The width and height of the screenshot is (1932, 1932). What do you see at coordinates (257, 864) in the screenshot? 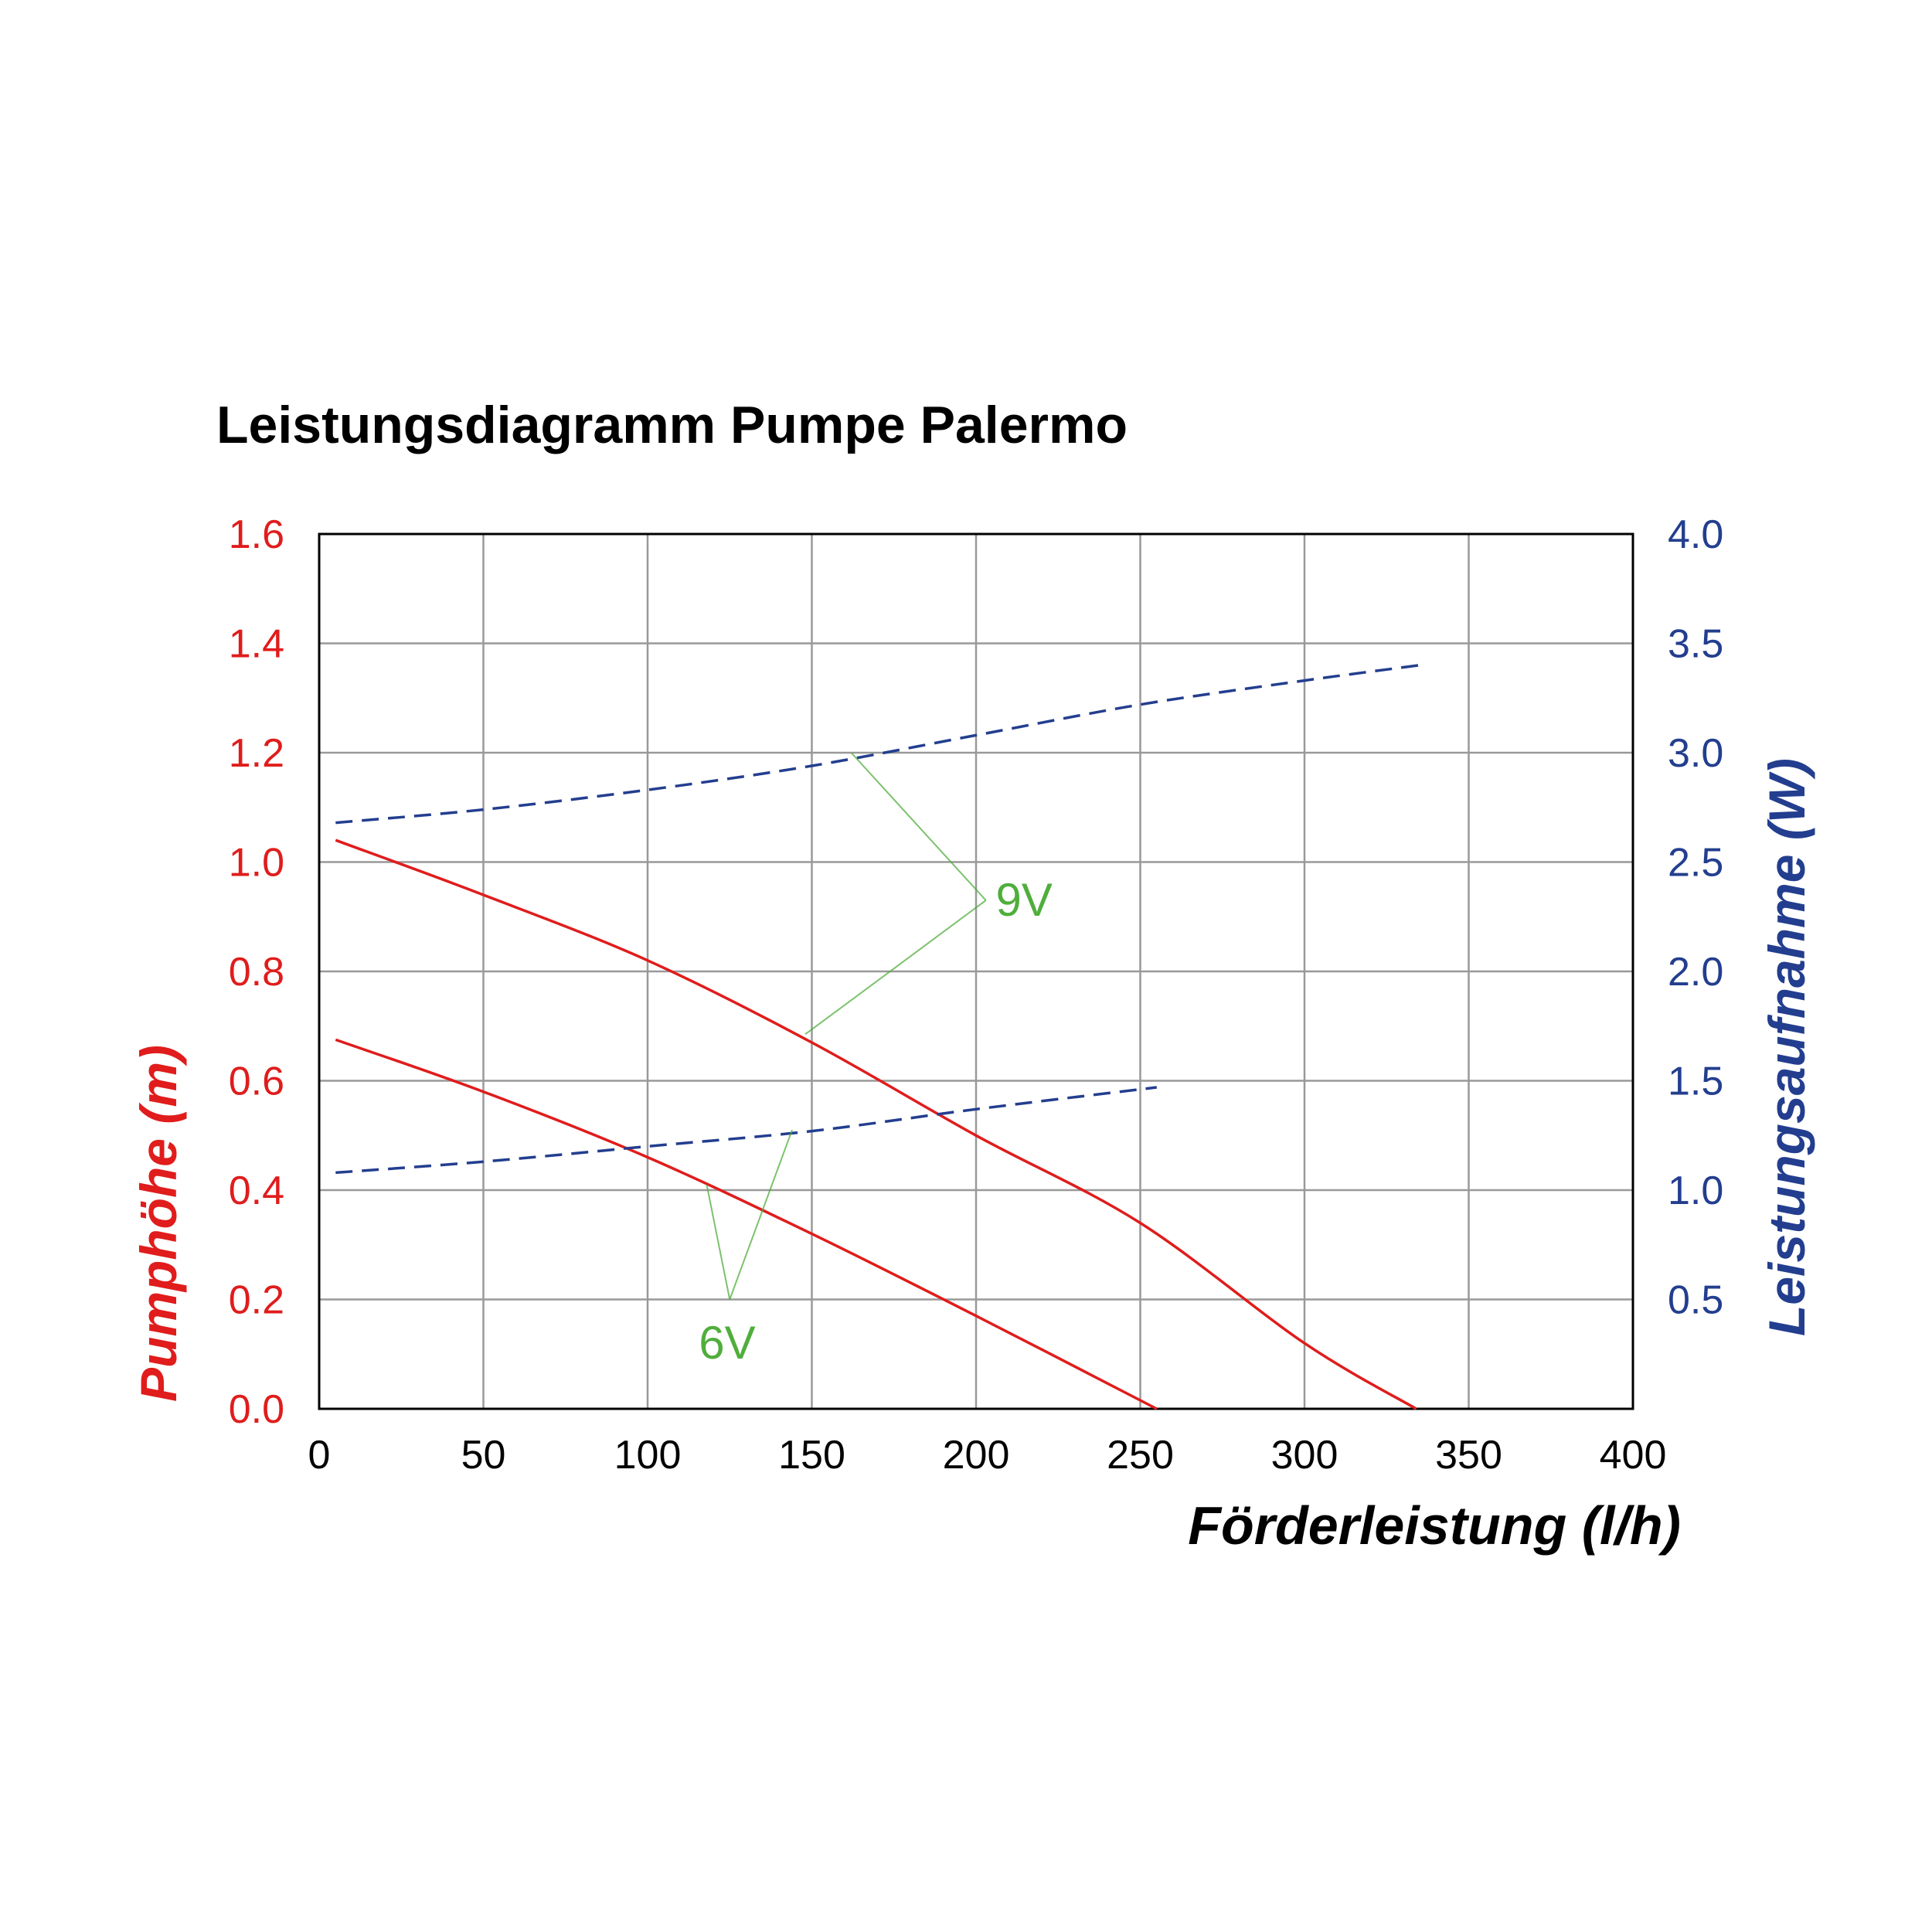
I see `y-left-tick-label: 1.0` at bounding box center [257, 864].